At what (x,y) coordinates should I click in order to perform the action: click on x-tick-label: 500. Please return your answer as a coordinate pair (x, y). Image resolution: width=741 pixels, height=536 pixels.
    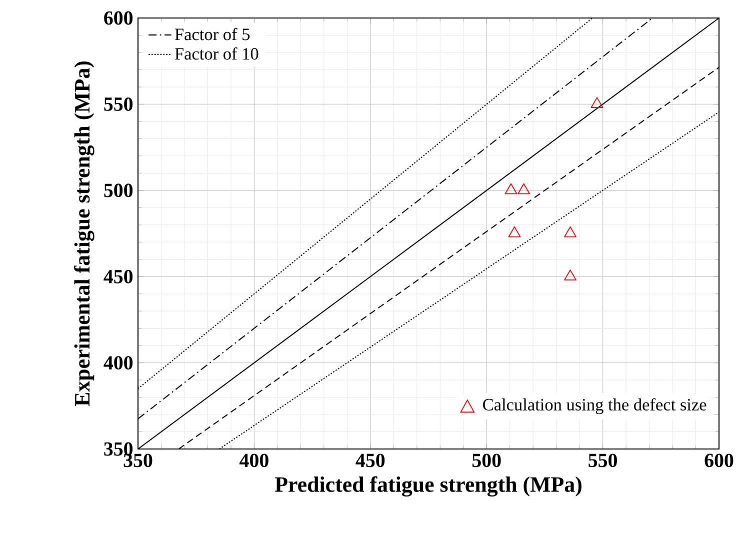
    Looking at the image, I should click on (486, 461).